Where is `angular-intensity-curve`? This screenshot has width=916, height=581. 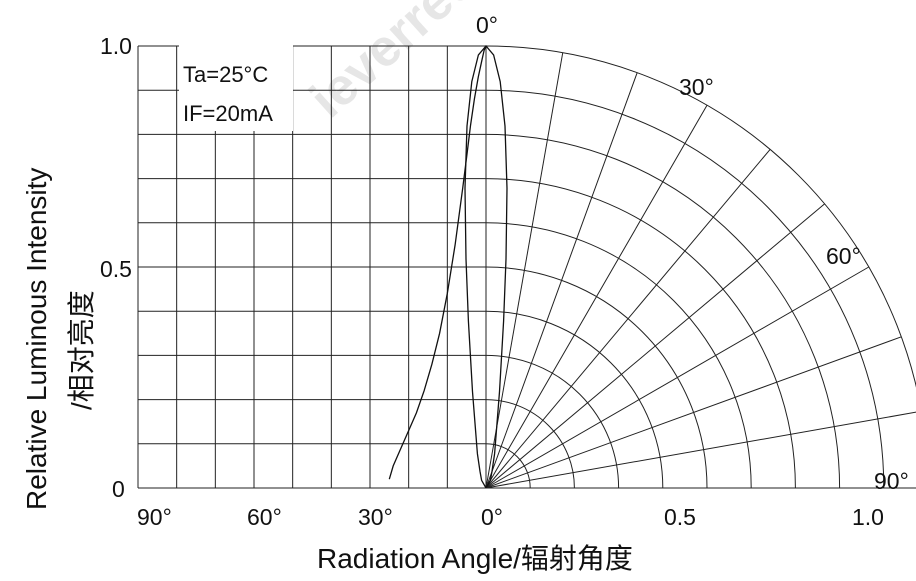
angular-intensity-curve is located at coordinates (437, 262).